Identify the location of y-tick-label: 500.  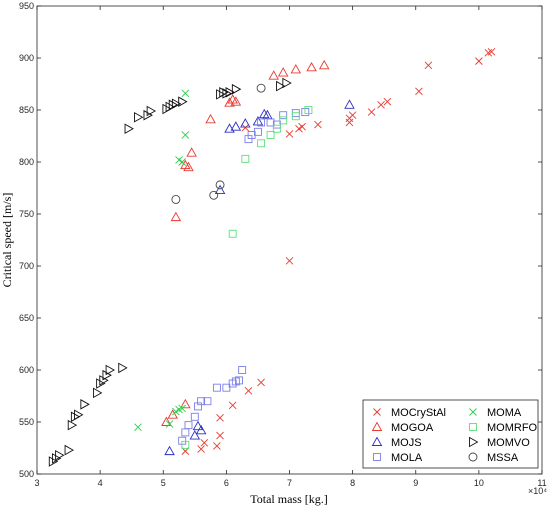
(26, 474).